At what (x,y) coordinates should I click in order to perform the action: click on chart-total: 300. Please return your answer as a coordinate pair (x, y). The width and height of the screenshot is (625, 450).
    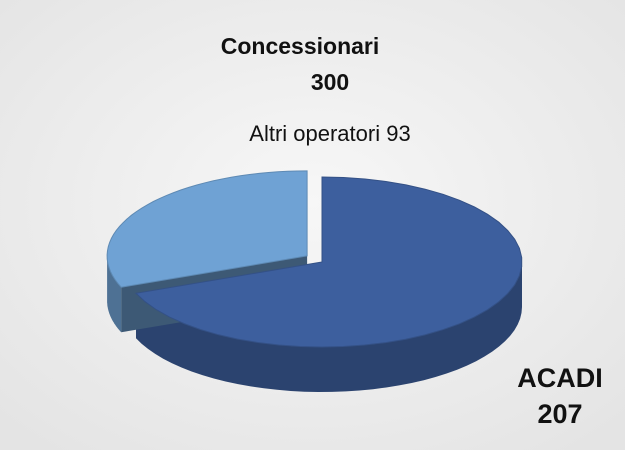
    Looking at the image, I should click on (330, 82).